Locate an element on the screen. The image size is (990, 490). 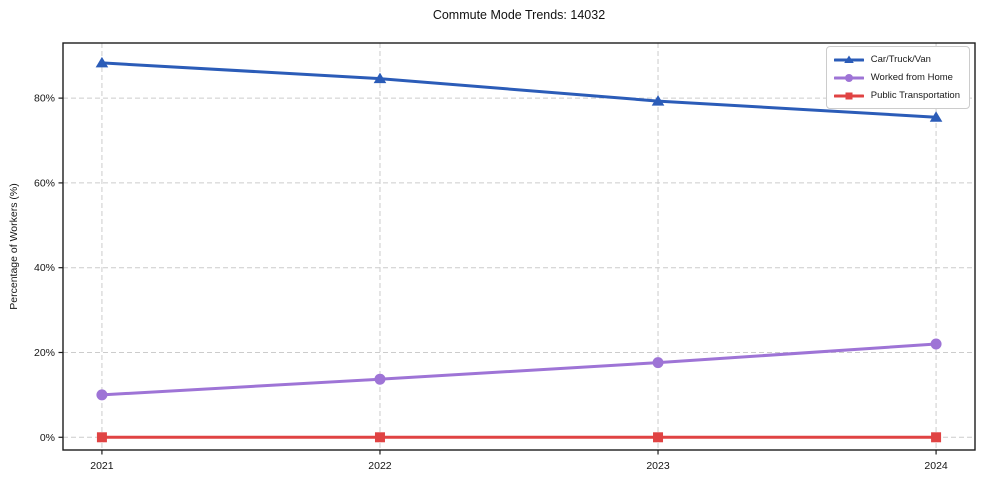
x-tick-label: 2022 is located at coordinates (380, 466).